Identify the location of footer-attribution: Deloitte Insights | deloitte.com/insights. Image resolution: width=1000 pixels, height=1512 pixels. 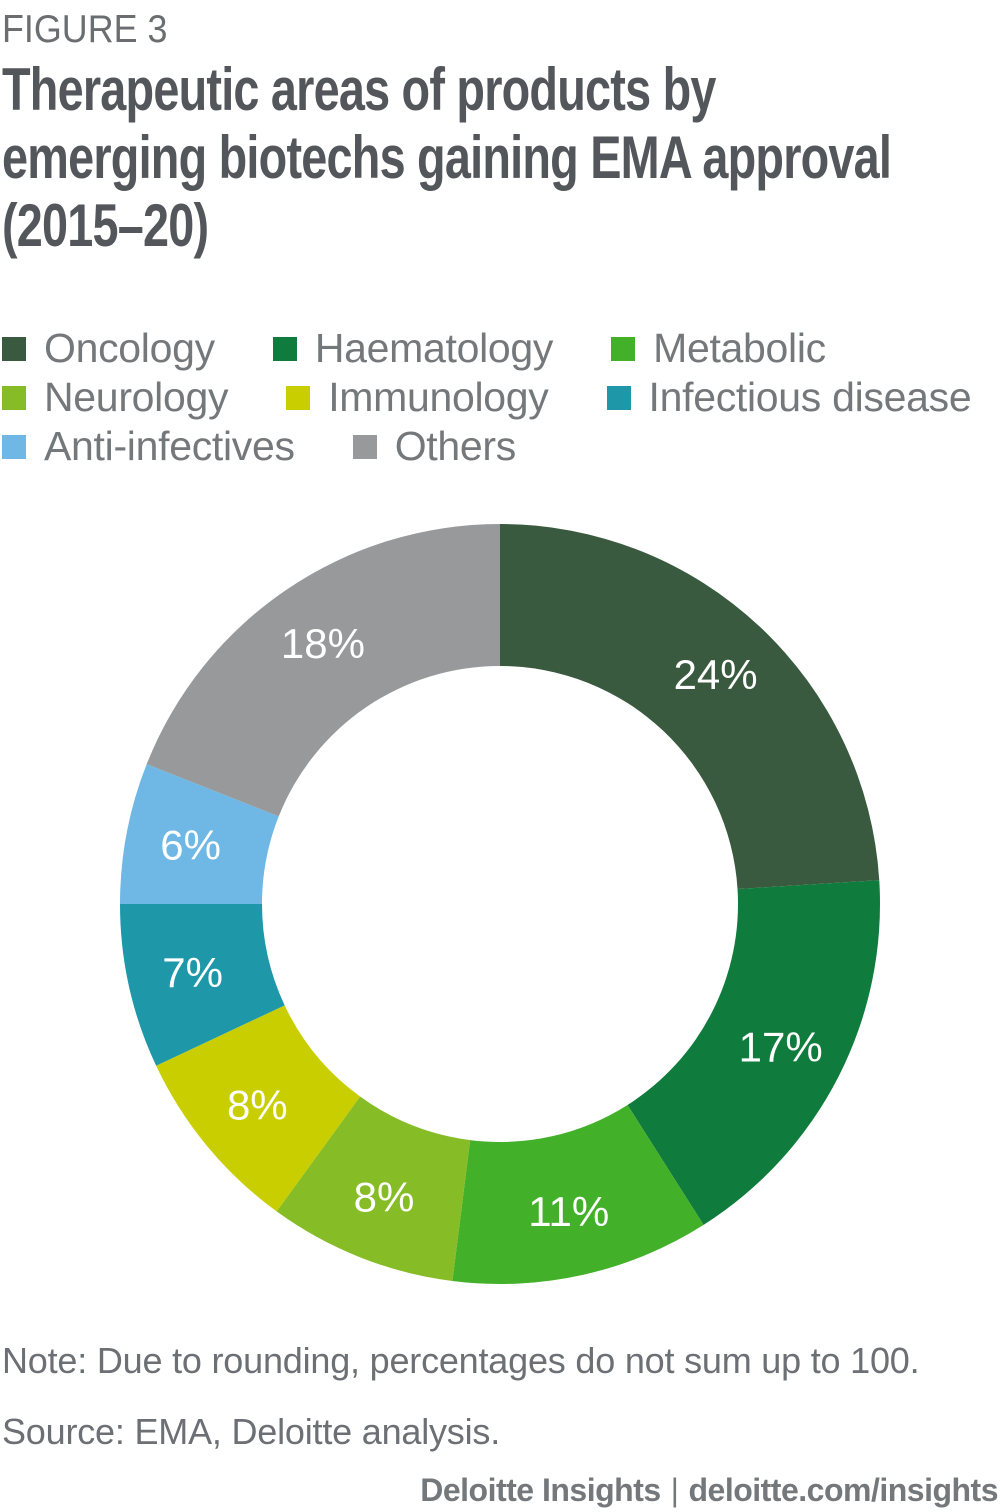
(709, 1490).